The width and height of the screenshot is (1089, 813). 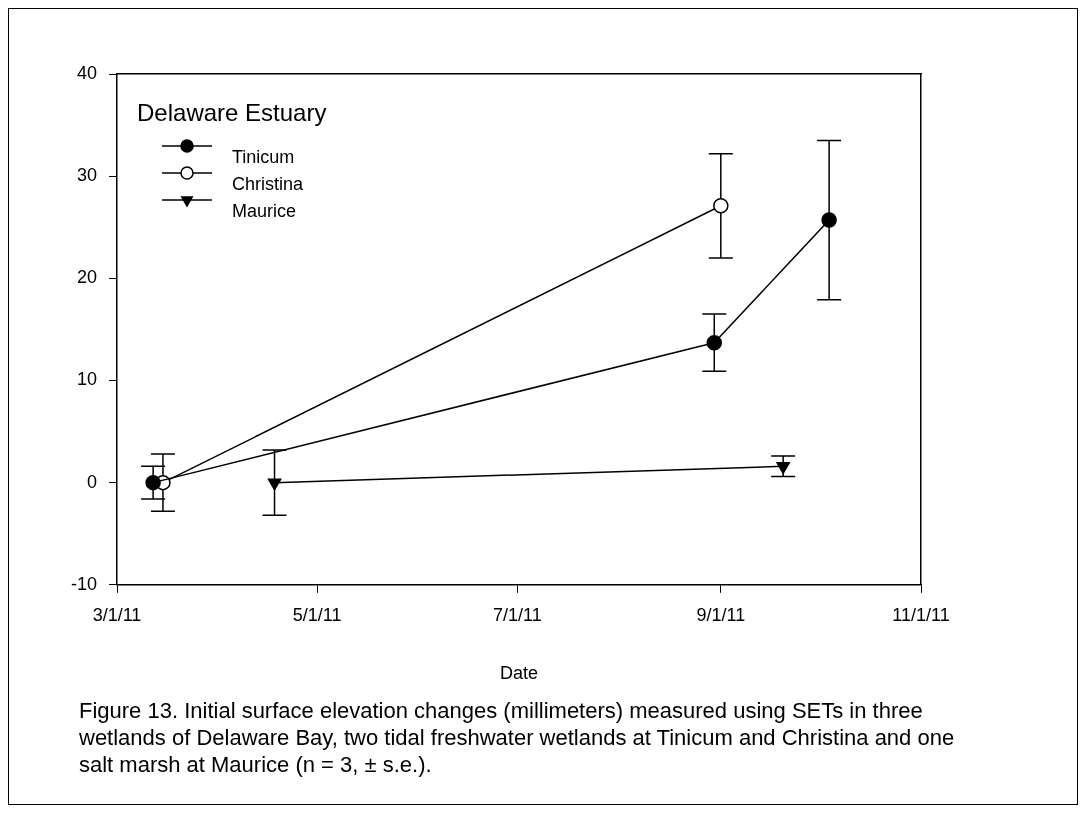 What do you see at coordinates (84, 583) in the screenshot?
I see `y-tick-label: -10` at bounding box center [84, 583].